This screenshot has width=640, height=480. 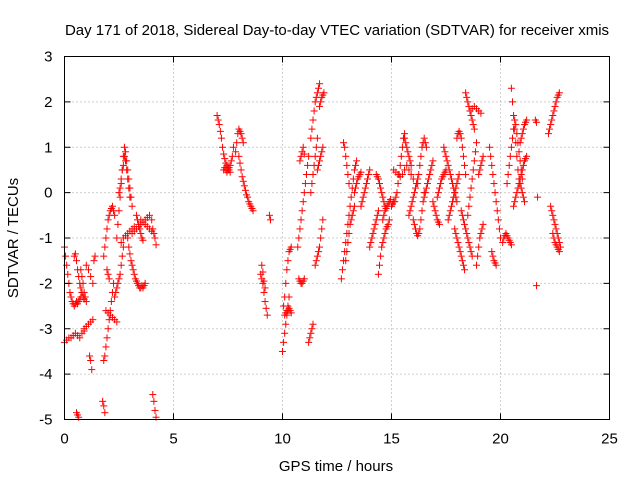 What do you see at coordinates (48, 102) in the screenshot?
I see `y-tick-label: 2` at bounding box center [48, 102].